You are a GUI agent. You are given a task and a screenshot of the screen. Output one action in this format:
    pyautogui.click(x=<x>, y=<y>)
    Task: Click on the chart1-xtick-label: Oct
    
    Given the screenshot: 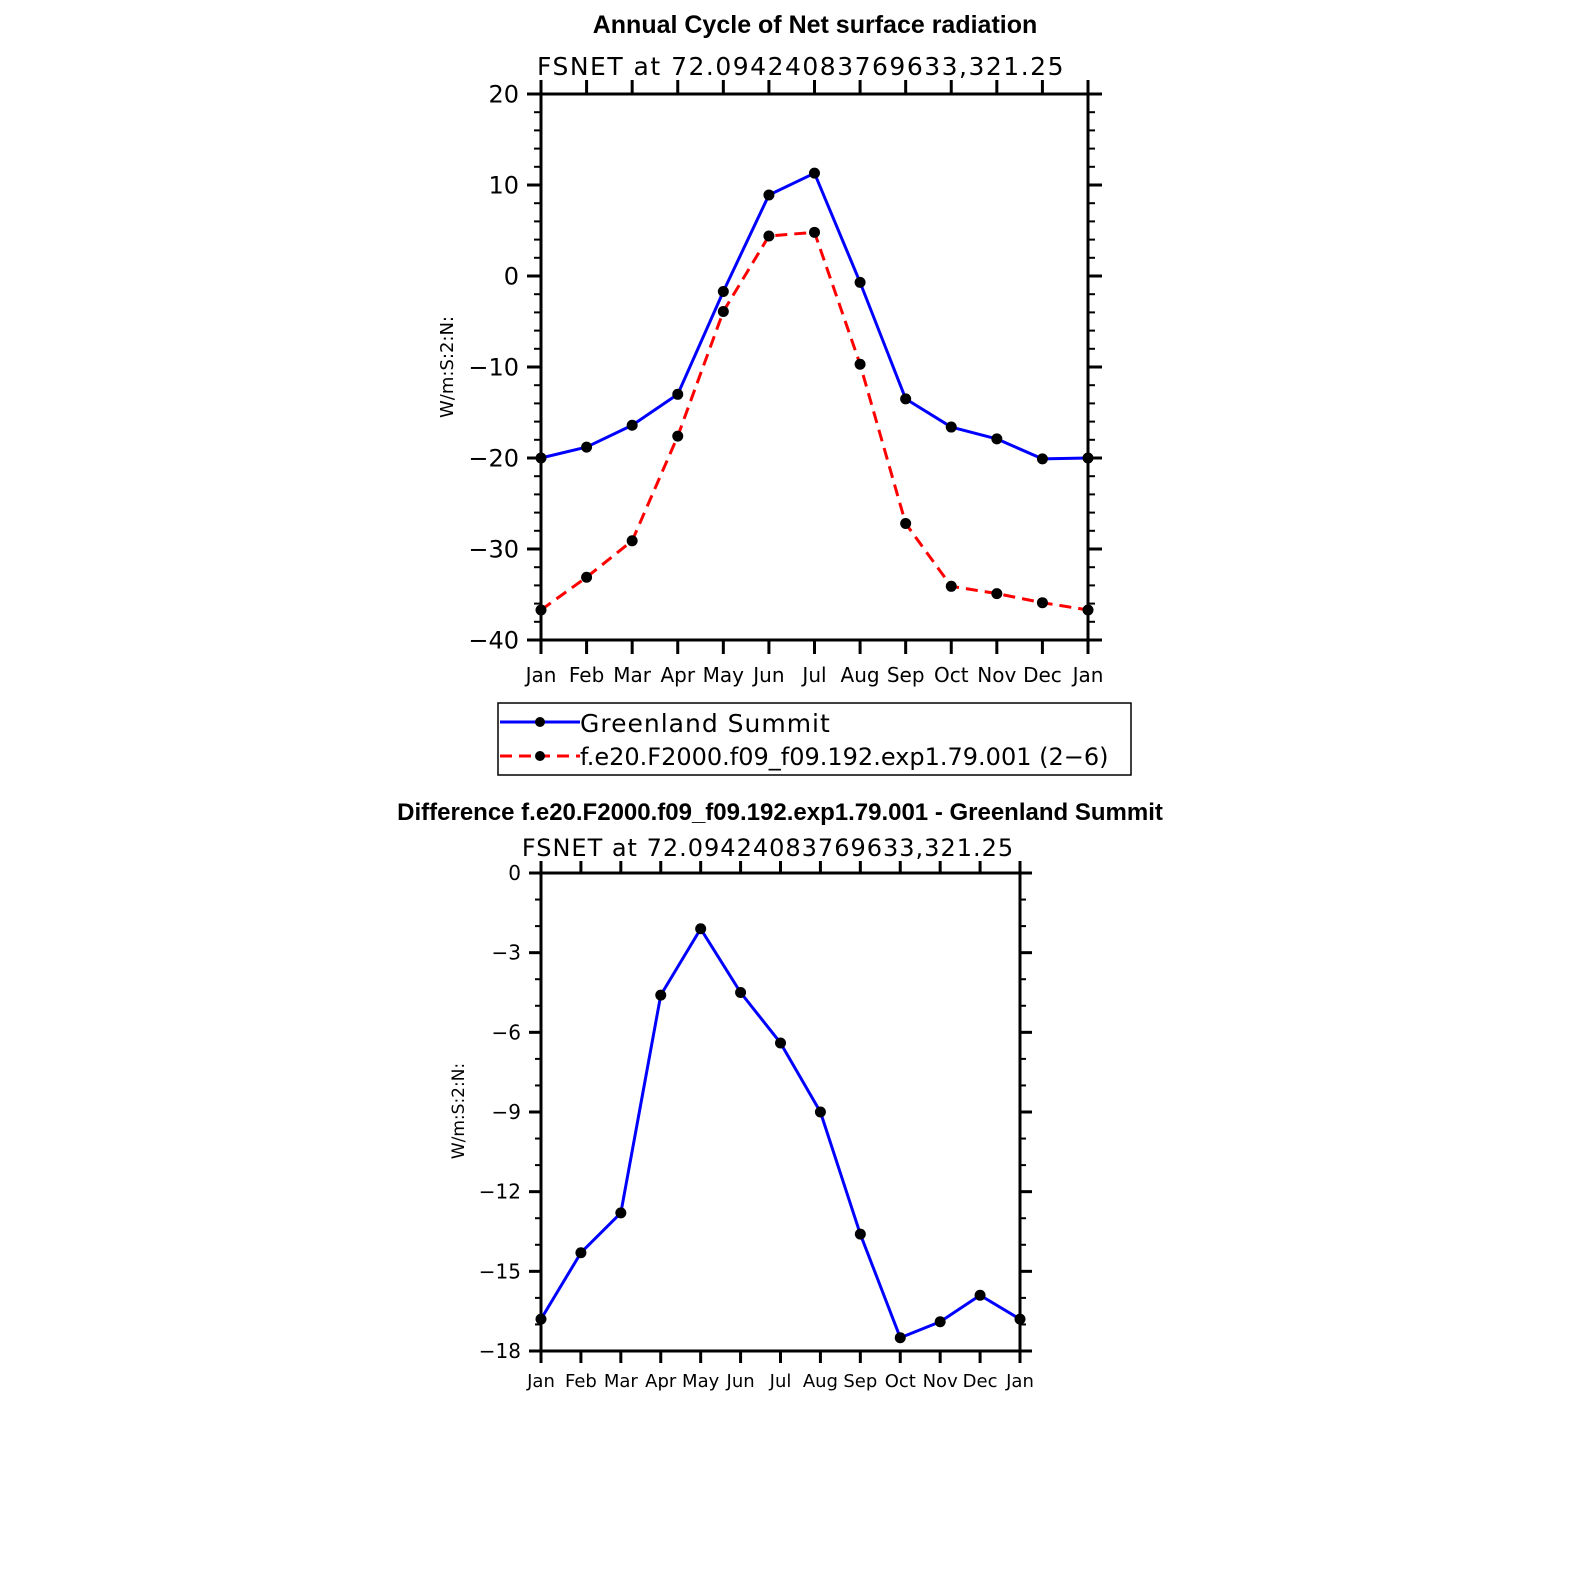 What is the action you would take?
    pyautogui.click(x=951, y=675)
    